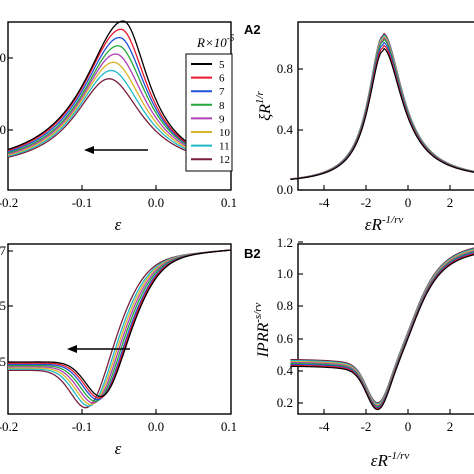 This screenshot has width=474, height=474. I want to click on panel-b2-ytick: 1.2, so click(285, 242).